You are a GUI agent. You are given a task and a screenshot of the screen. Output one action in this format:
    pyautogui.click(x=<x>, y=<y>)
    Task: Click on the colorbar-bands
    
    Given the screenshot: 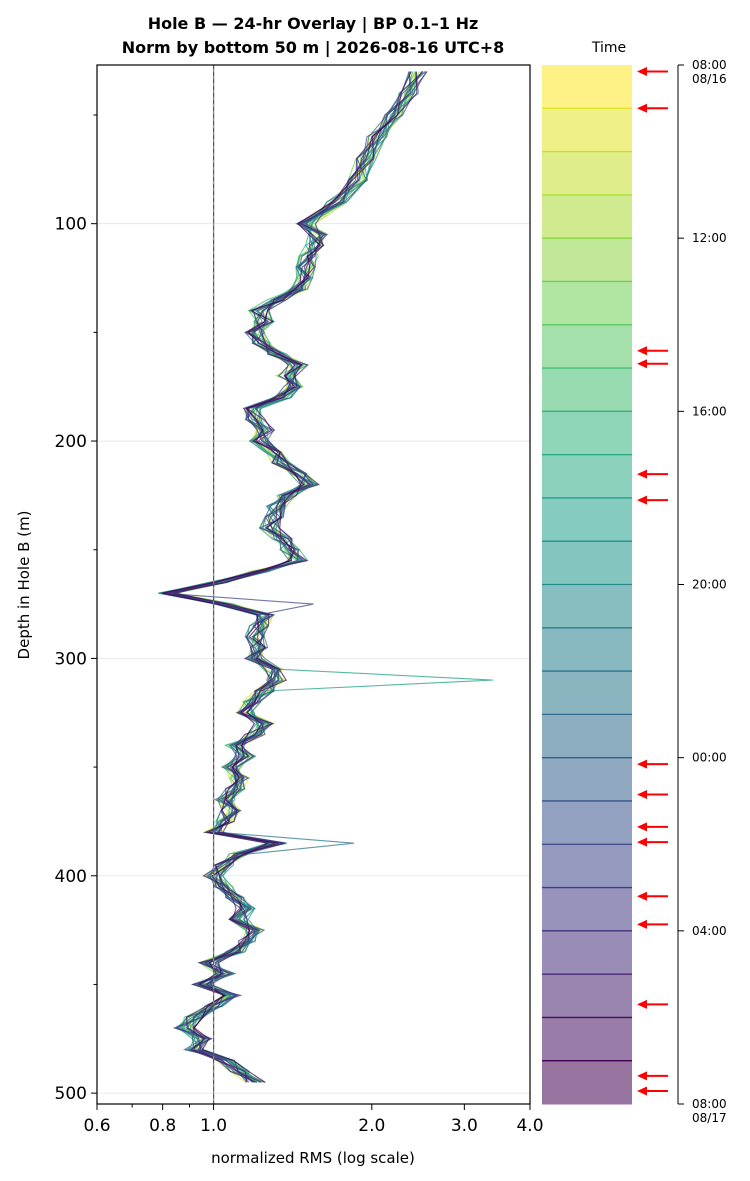 What is the action you would take?
    pyautogui.click(x=587, y=585)
    